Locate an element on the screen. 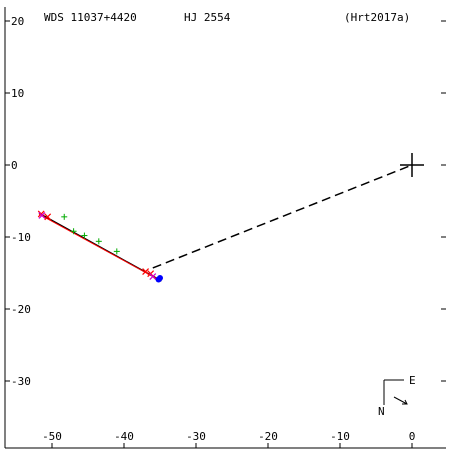  compass-east-label: E is located at coordinates (412, 380).